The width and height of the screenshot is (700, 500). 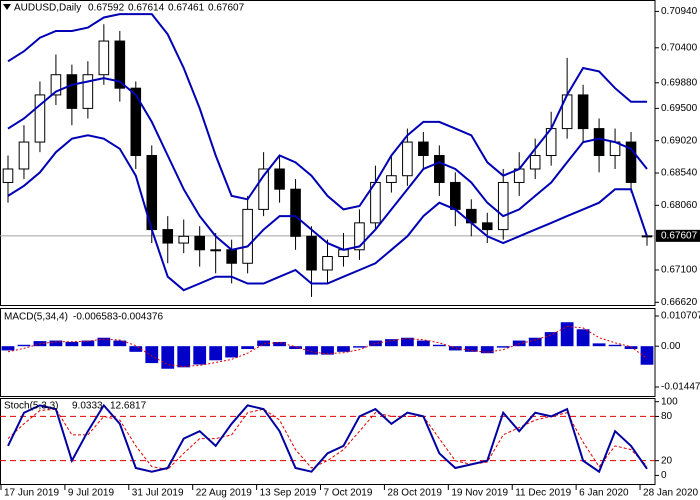 I want to click on x-tick-label: 28 Jan 2020, so click(x=670, y=493).